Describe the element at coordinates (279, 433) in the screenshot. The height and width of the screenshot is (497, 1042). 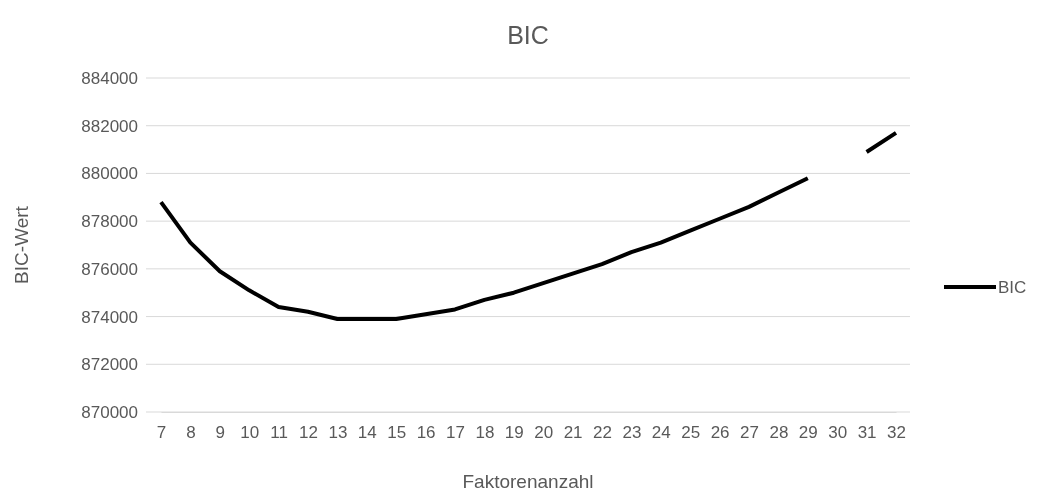
I see `x-tick-label: 11` at that location.